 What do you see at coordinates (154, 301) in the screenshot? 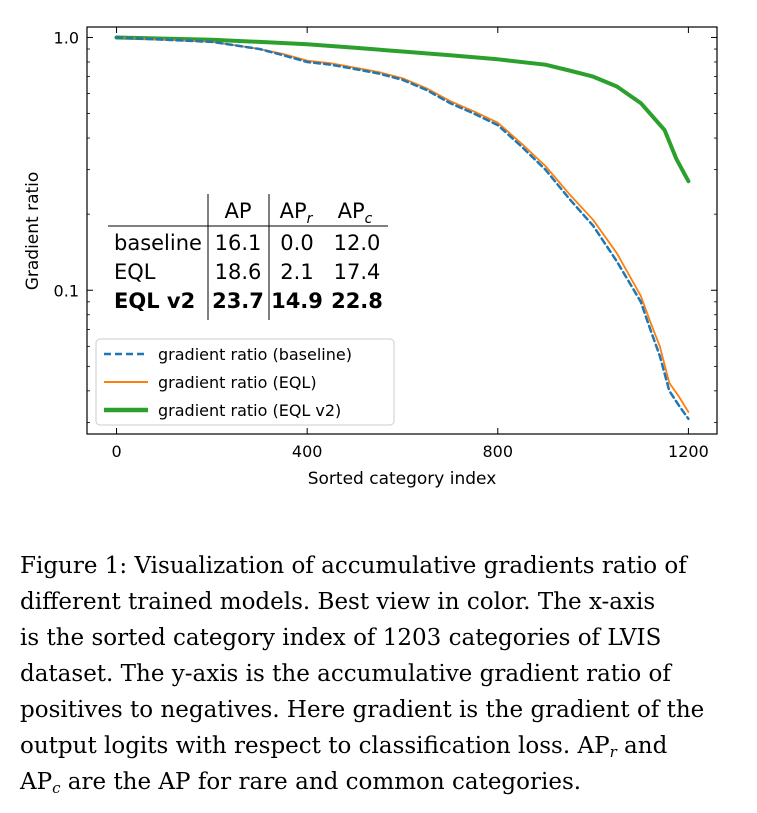
I see `table-row-eqlv2-name: EQL v2` at bounding box center [154, 301].